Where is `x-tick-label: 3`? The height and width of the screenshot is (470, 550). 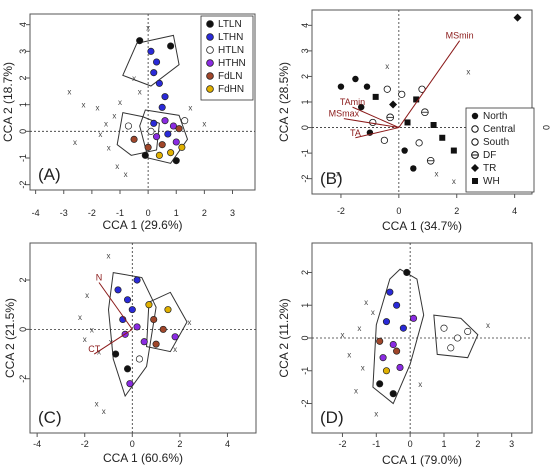 x-tick-label: 3 is located at coordinates (232, 213).